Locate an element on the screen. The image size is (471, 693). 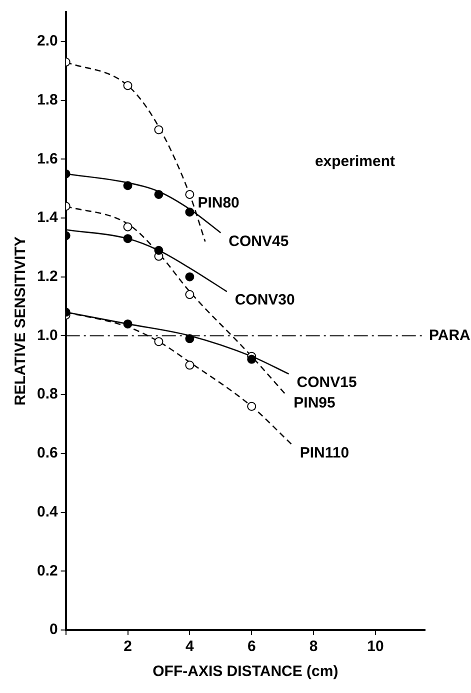
x-tick-label: 2 is located at coordinates (128, 647).